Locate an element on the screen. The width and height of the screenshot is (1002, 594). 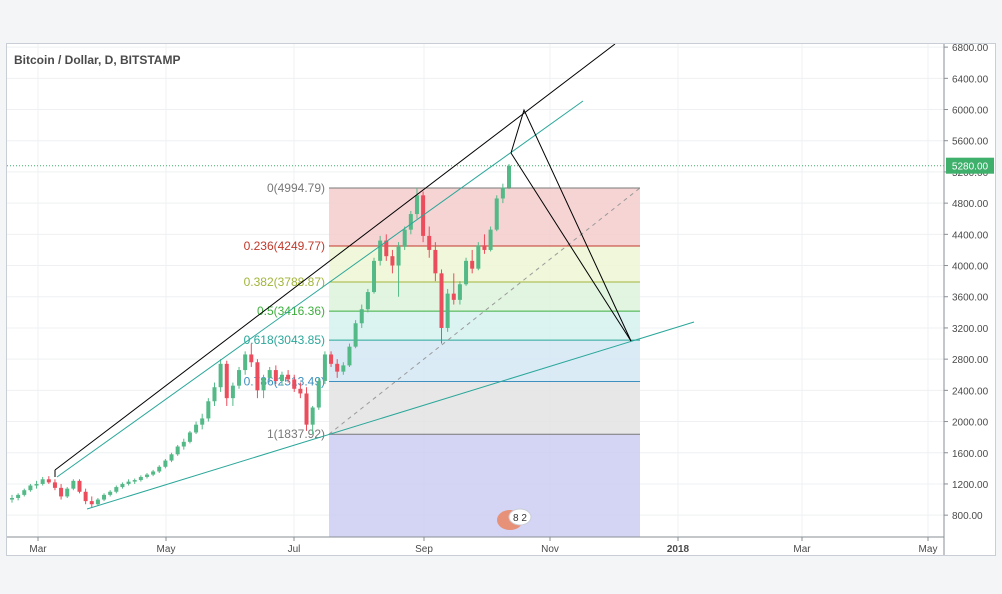
y-tick-label: 2800.00 is located at coordinates (970, 360).